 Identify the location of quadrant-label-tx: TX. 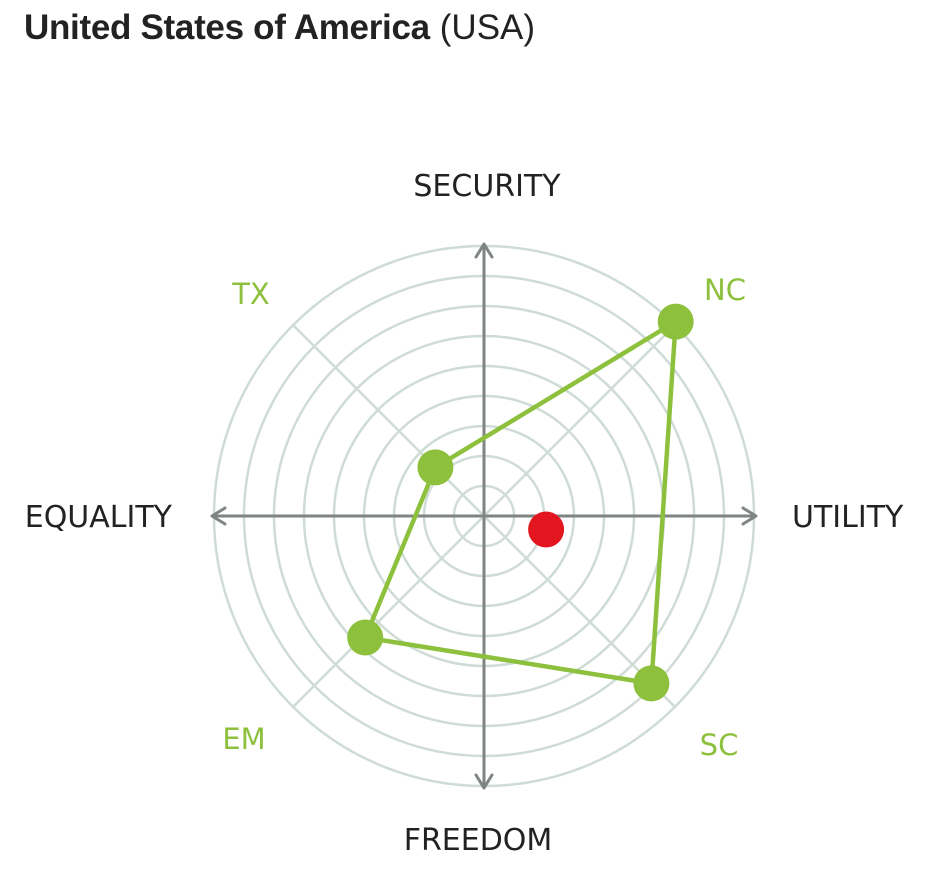
(250, 294).